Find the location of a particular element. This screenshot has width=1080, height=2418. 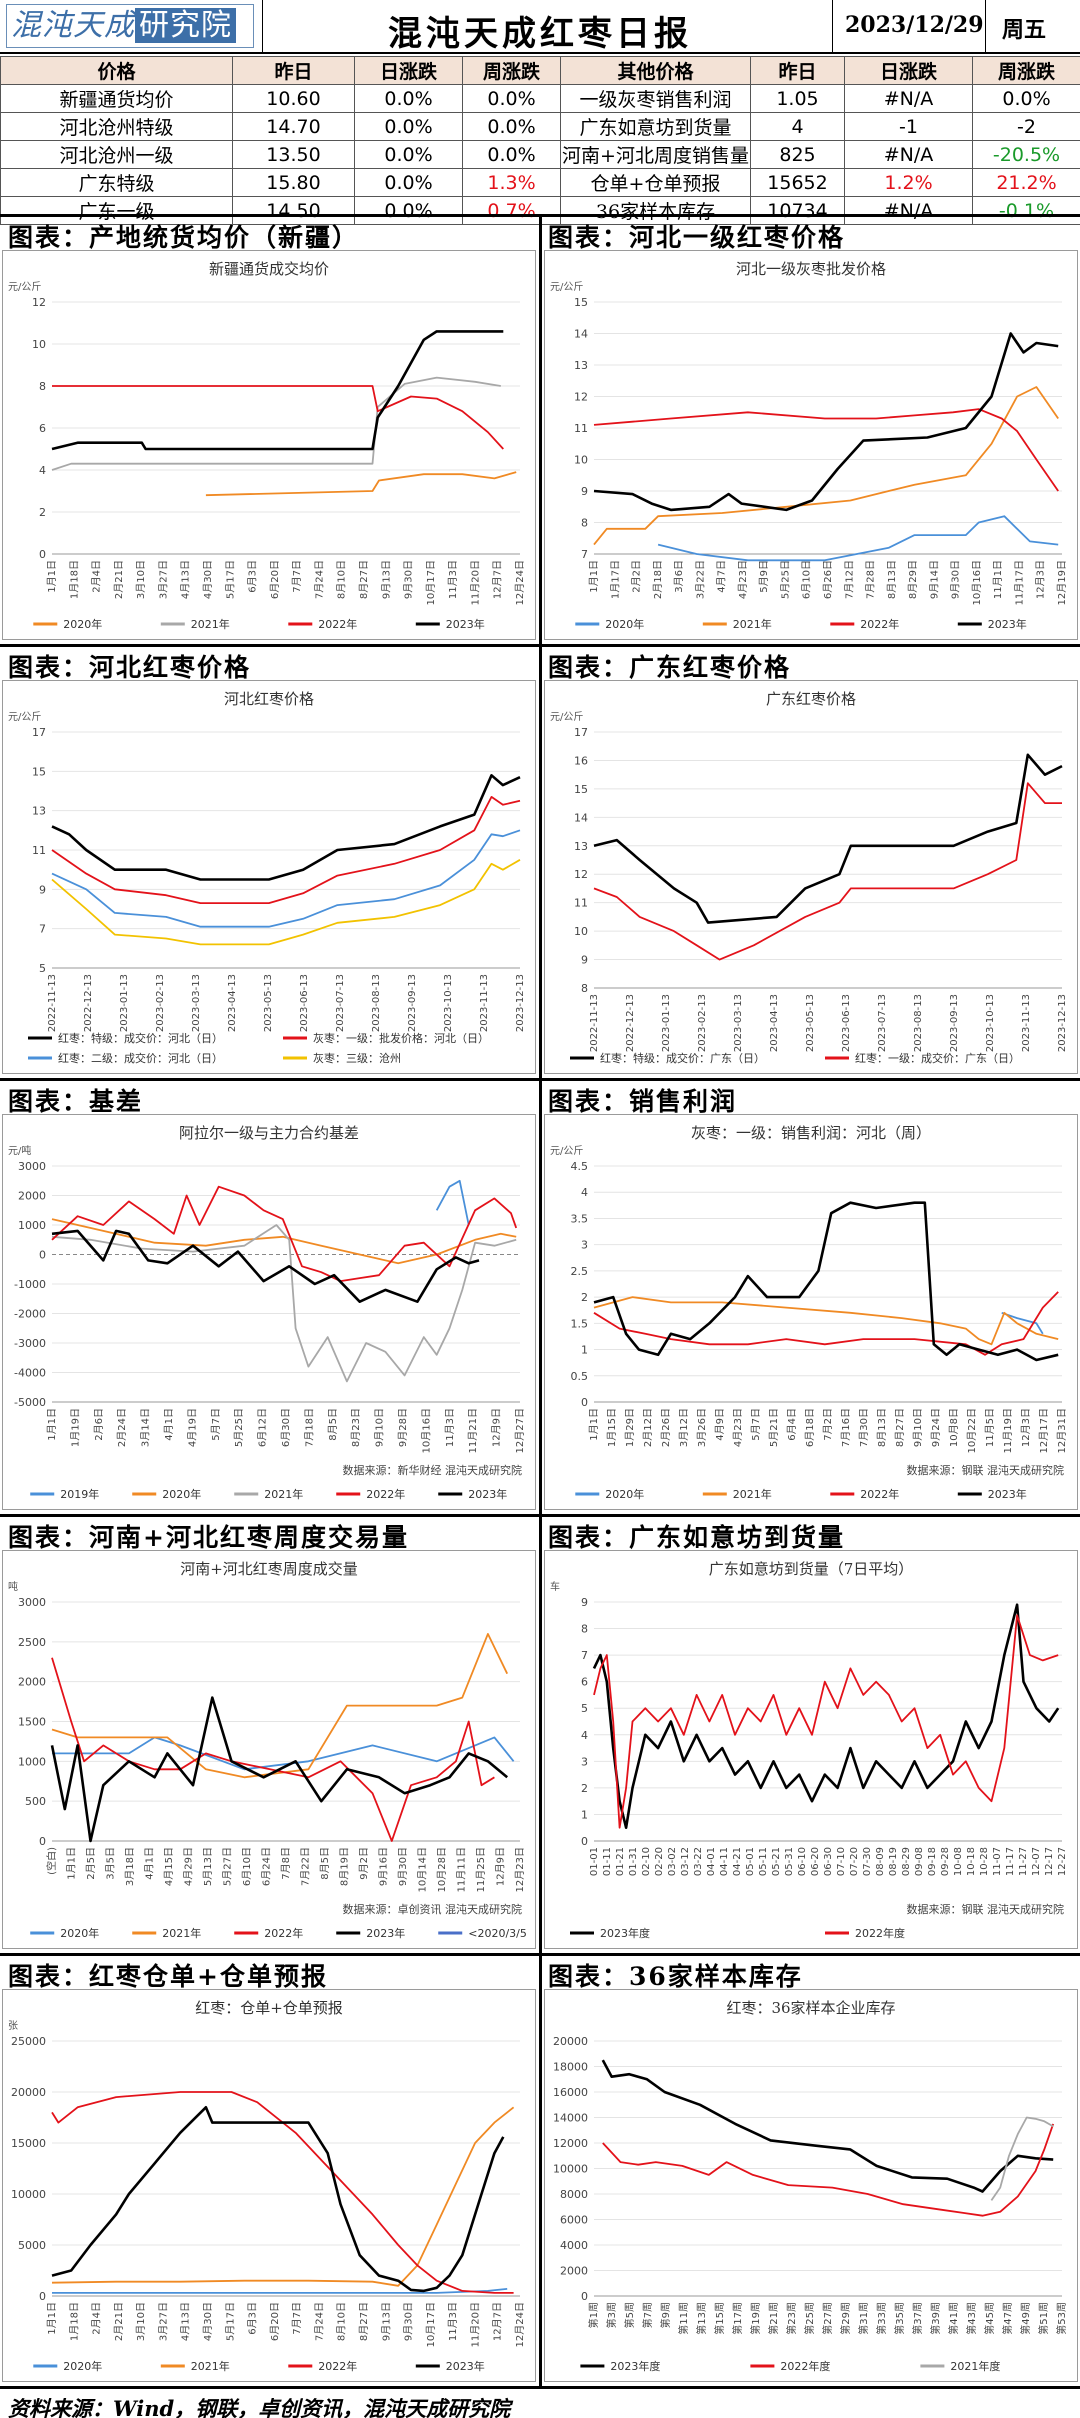

x-tick-label: 4月29日 is located at coordinates (189, 1866).